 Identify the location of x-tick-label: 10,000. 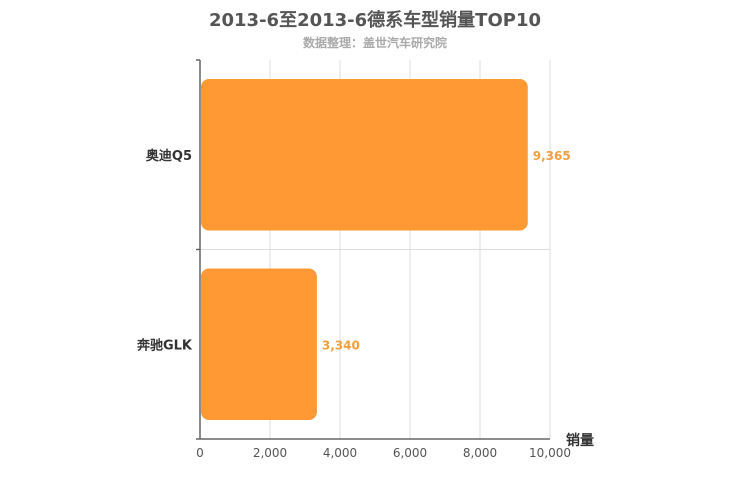
(550, 453).